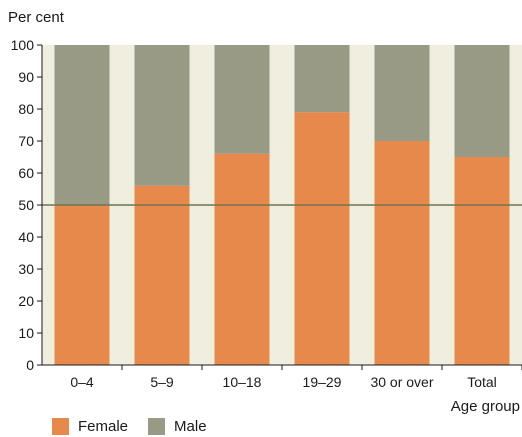 The image size is (522, 437). I want to click on y-tick-label: 30, so click(26, 269).